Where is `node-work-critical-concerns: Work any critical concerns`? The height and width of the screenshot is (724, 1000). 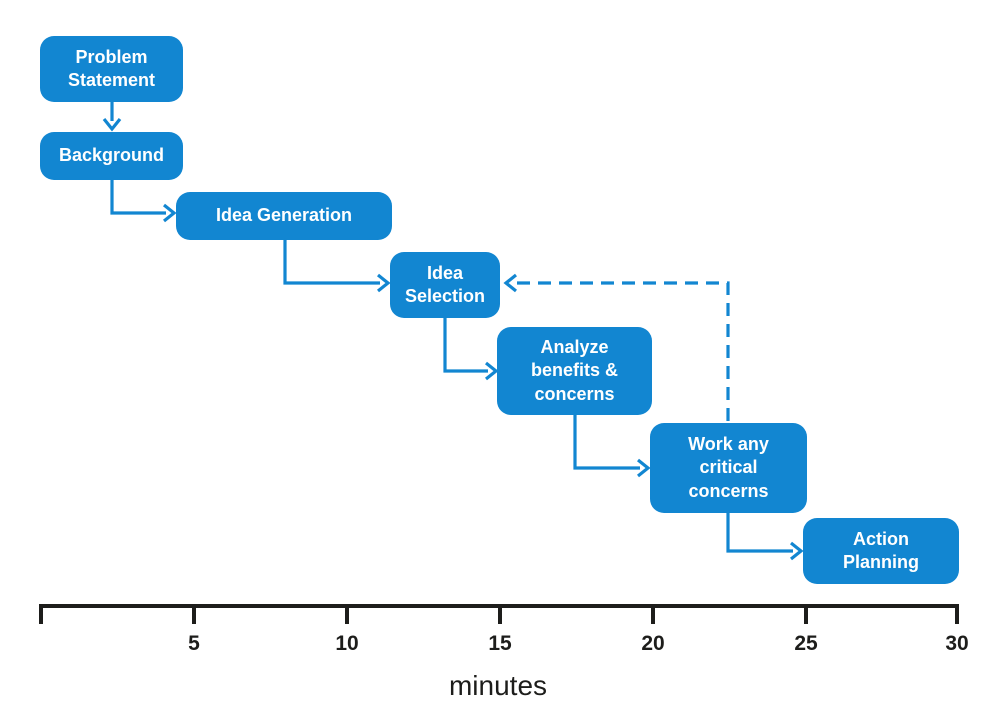
node-work-critical-concerns: Work any critical concerns is located at coordinates (728, 468).